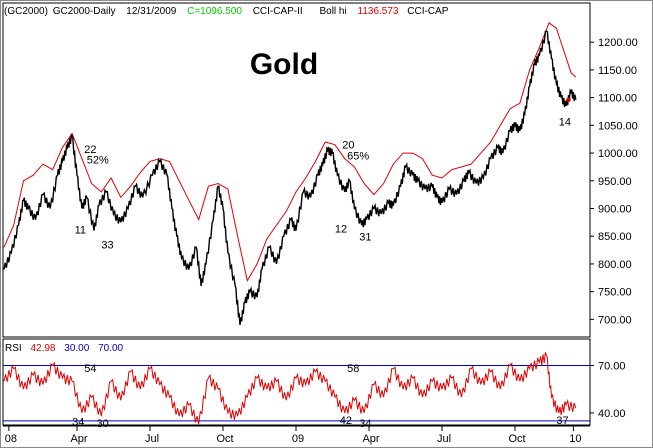 Image resolution: width=653 pixels, height=448 pixels. What do you see at coordinates (618, 126) in the screenshot?
I see `price-y-tick-label: 1050.00` at bounding box center [618, 126].